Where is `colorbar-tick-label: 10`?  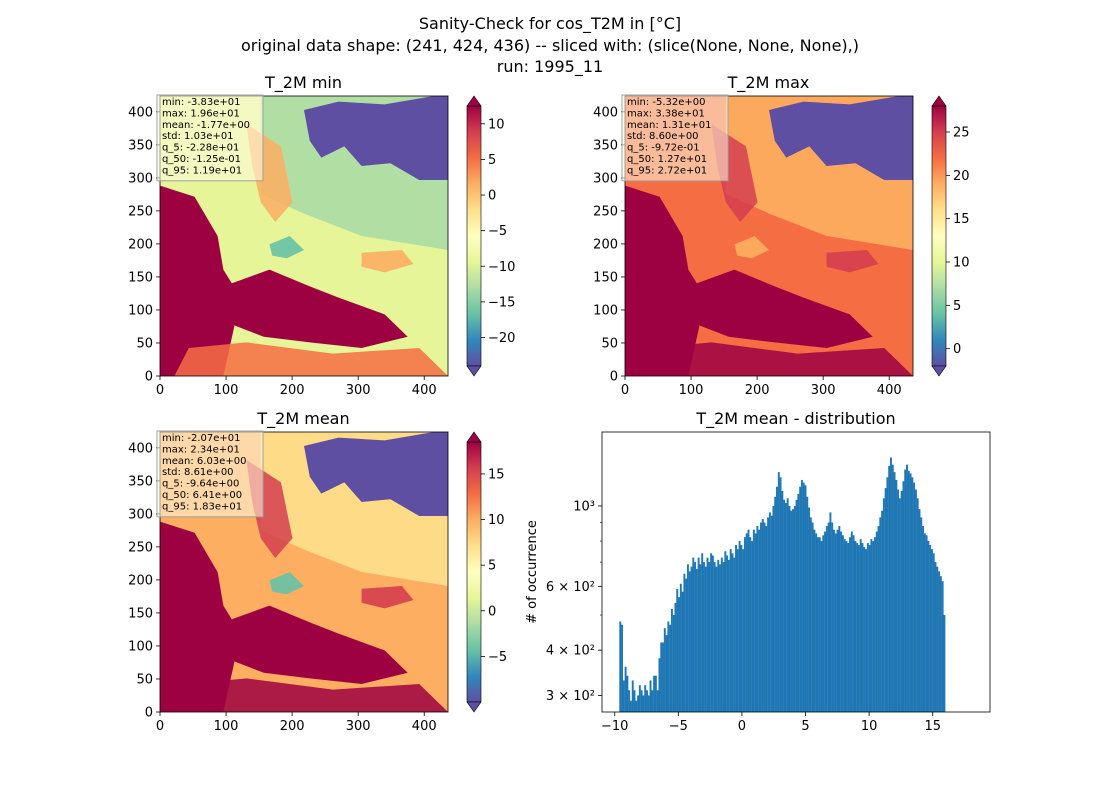
colorbar-tick-label: 10 is located at coordinates (496, 124).